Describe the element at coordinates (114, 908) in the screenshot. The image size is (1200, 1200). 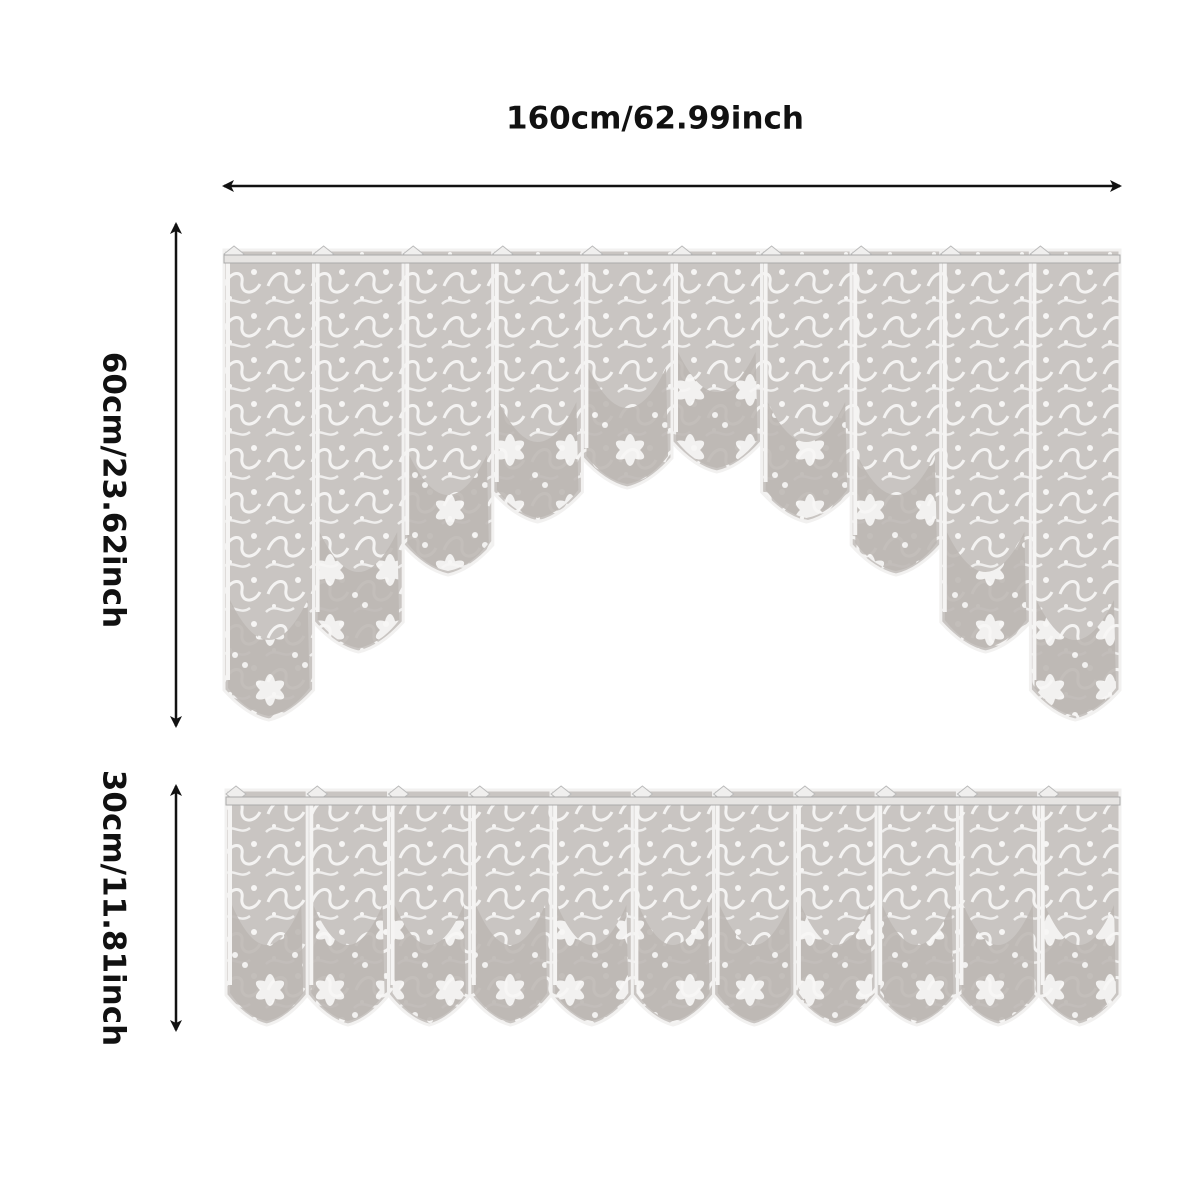
I see `valance-height-label: 30cm/11.81inch` at that location.